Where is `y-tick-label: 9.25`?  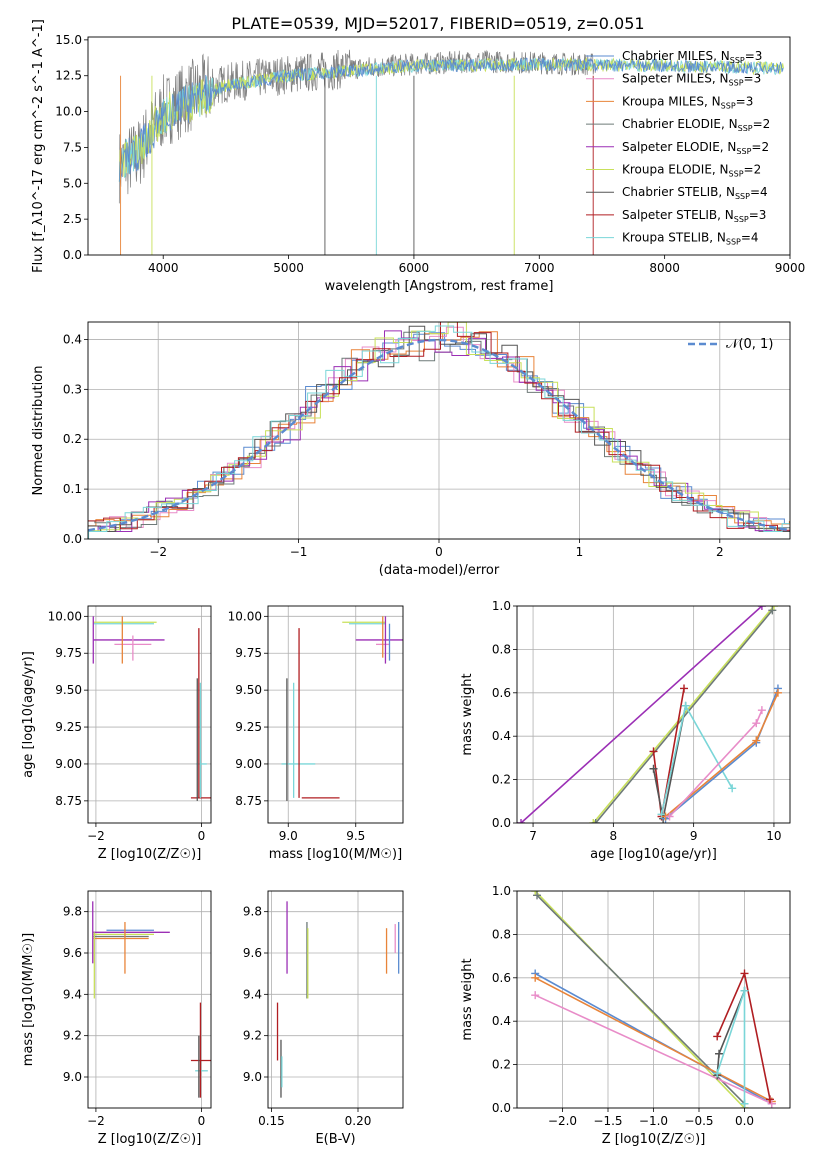
y-tick-label: 9.25 is located at coordinates (68, 727).